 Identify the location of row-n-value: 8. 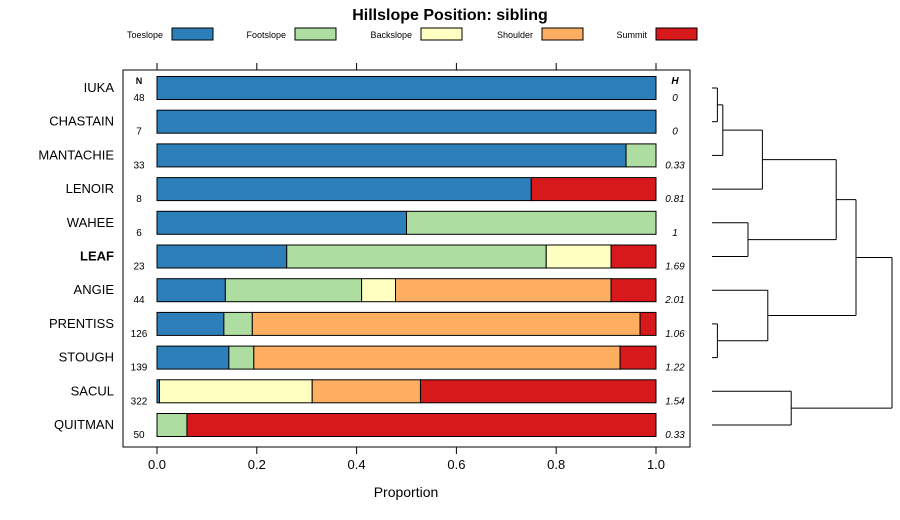
(139, 199).